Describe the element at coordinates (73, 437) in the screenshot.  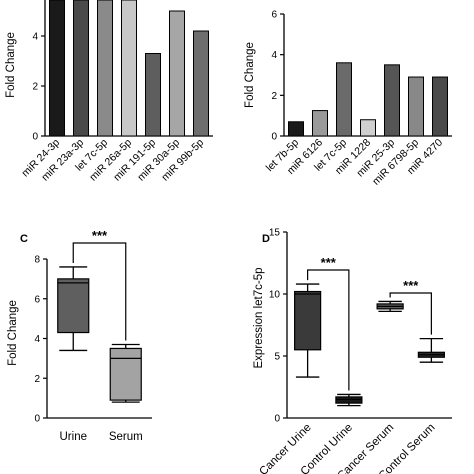
I see `x-tick-label: Urine` at that location.